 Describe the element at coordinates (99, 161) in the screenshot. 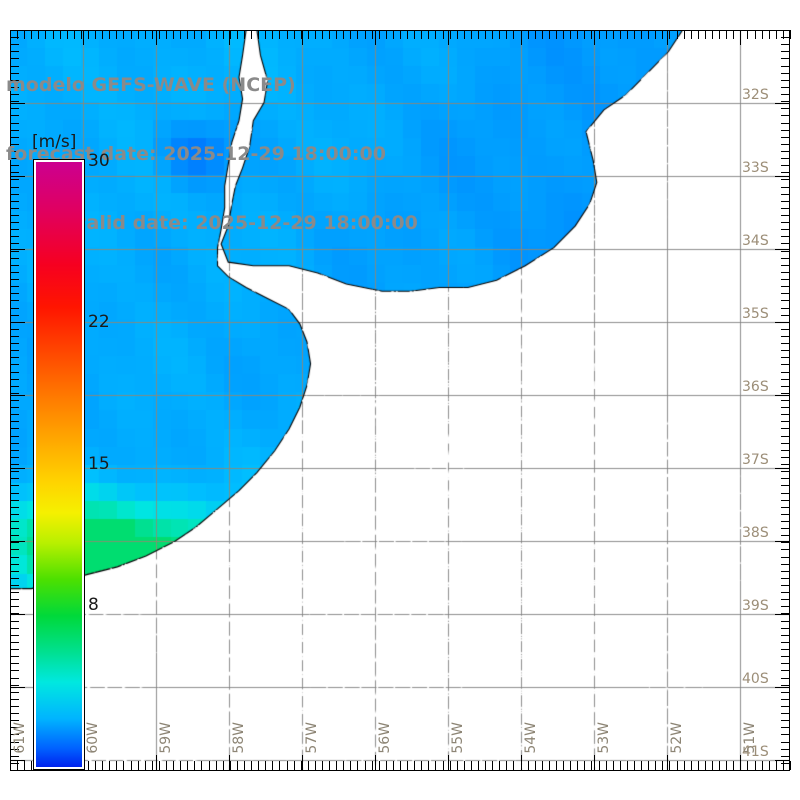

I see `colorbar-tick-30: 30` at that location.